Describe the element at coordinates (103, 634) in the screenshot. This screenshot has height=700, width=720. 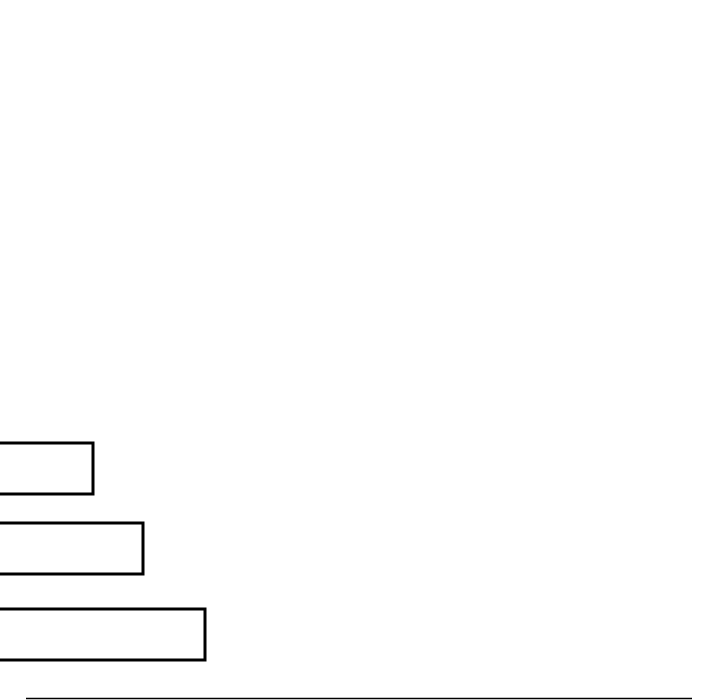
I see `box-large` at that location.